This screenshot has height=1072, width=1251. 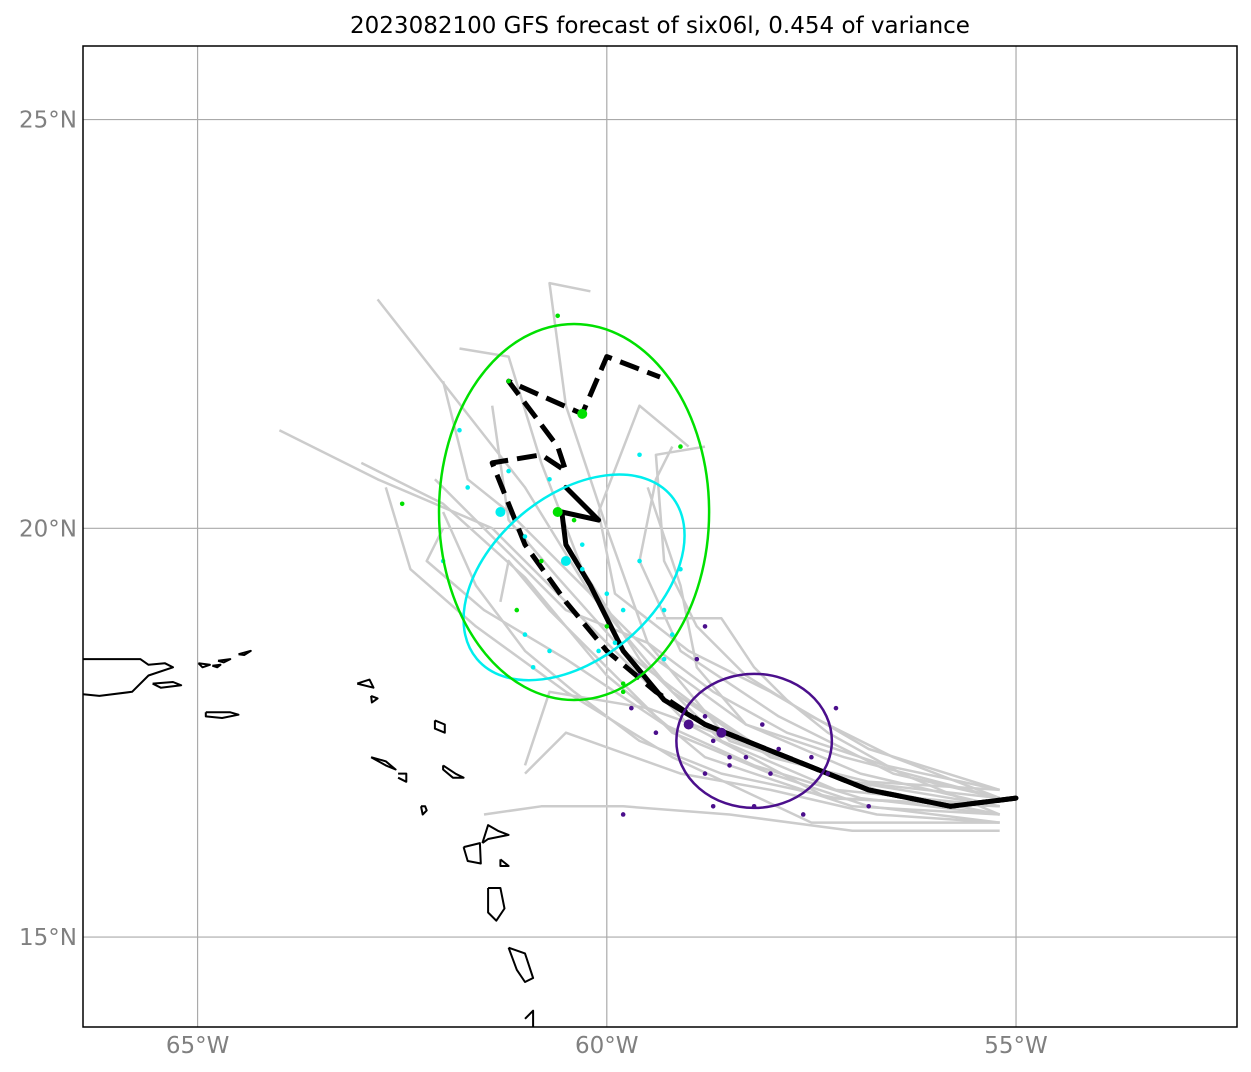 I want to click on lon-tick-label: 55°W, so click(x=1016, y=1046).